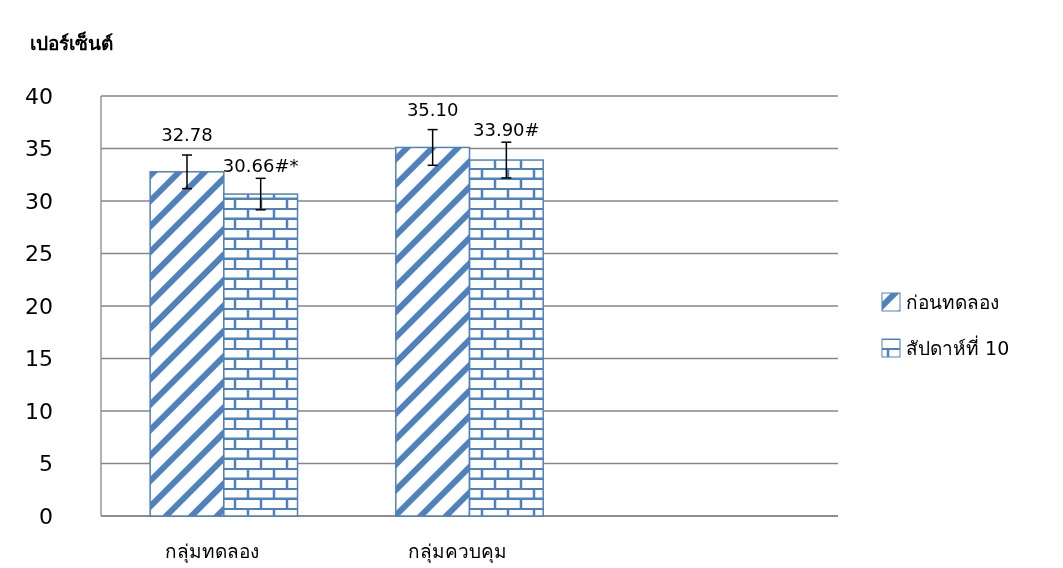  I want to click on legend-label: ก่อนทดลอง, so click(952, 301).